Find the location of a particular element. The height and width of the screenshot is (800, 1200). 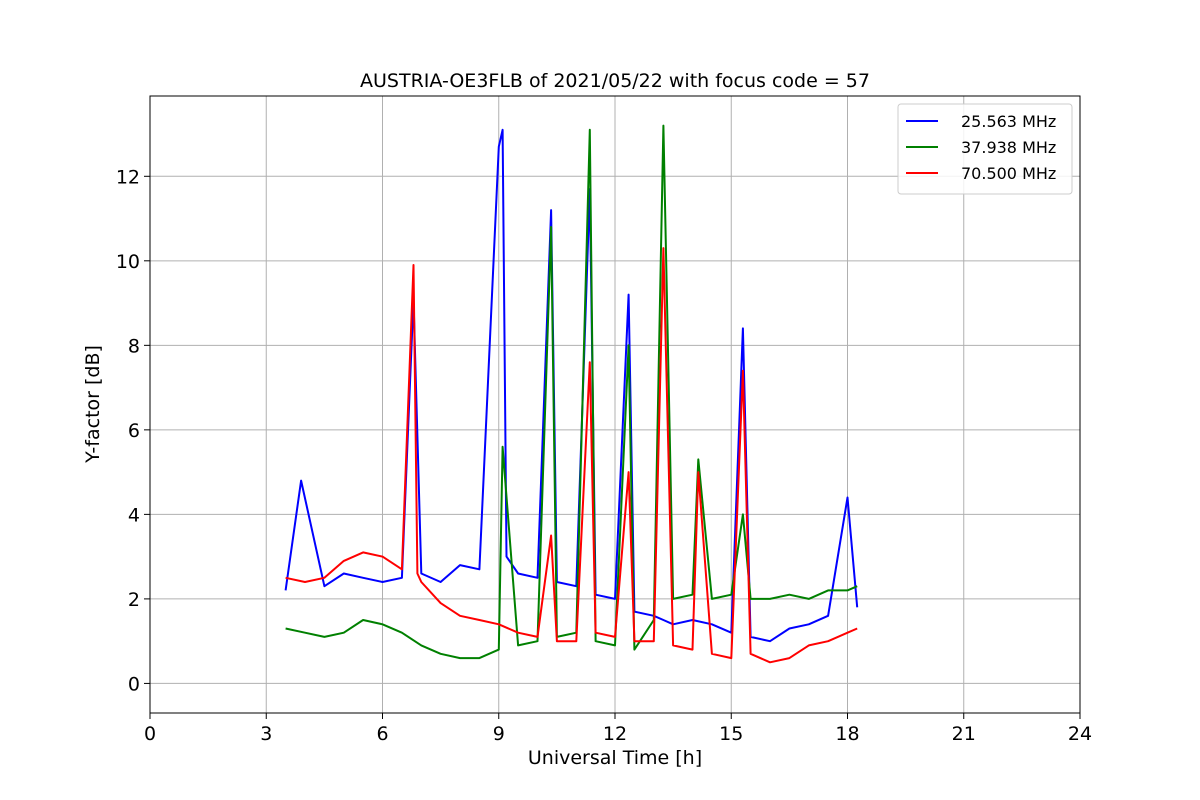

legend-label: 25.563 MHz is located at coordinates (1008, 121).